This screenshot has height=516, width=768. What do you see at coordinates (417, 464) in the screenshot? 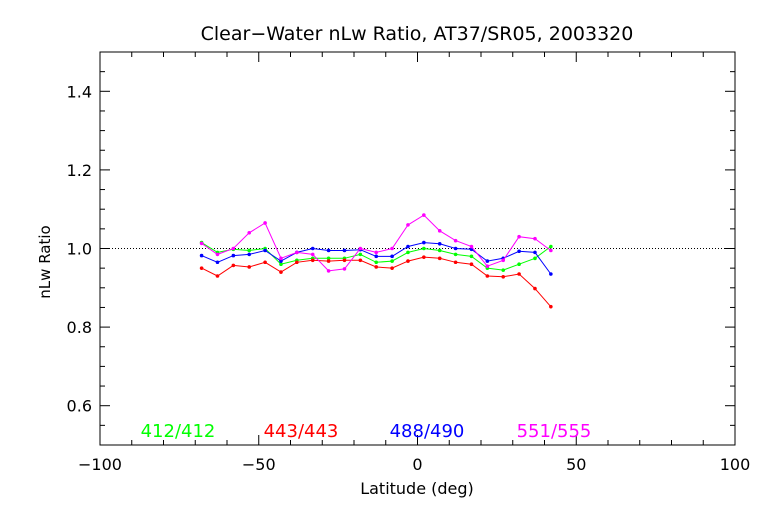
I see `x-tick-label: 0` at bounding box center [417, 464].